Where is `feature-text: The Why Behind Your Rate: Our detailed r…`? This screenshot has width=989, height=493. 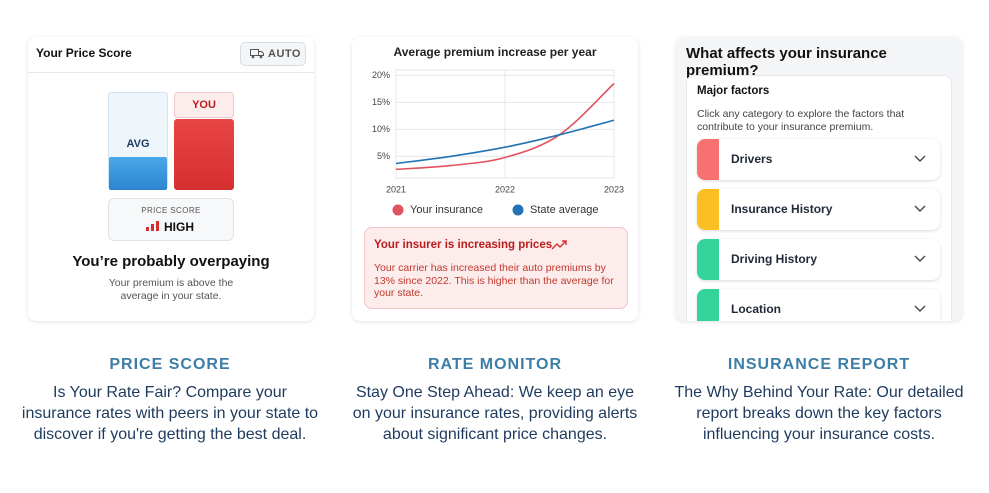 feature-text: The Why Behind Your Rate: Our detailed r… is located at coordinates (819, 413).